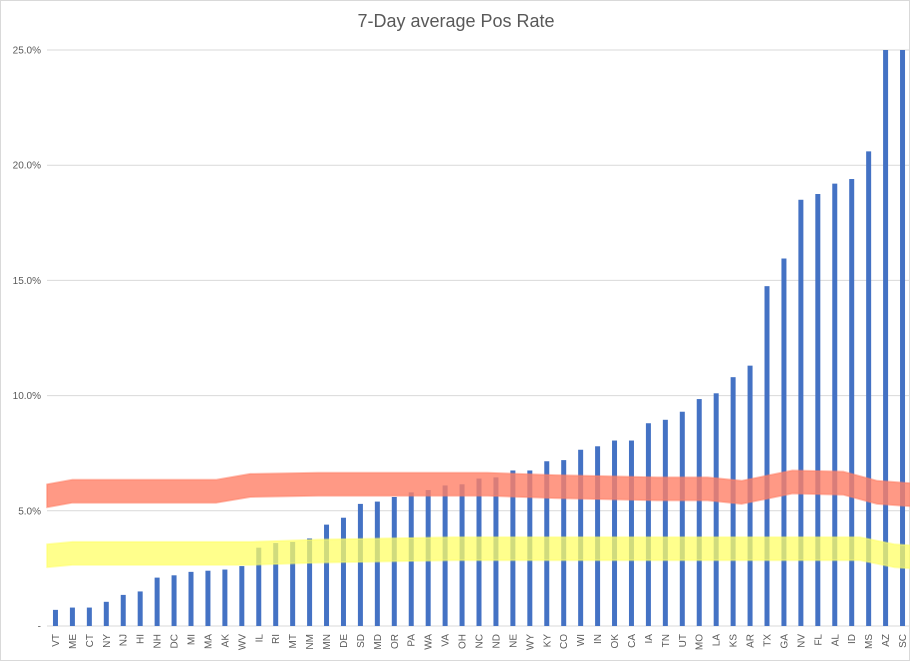 The height and width of the screenshot is (662, 910). I want to click on x-tick-label: NM, so click(310, 642).